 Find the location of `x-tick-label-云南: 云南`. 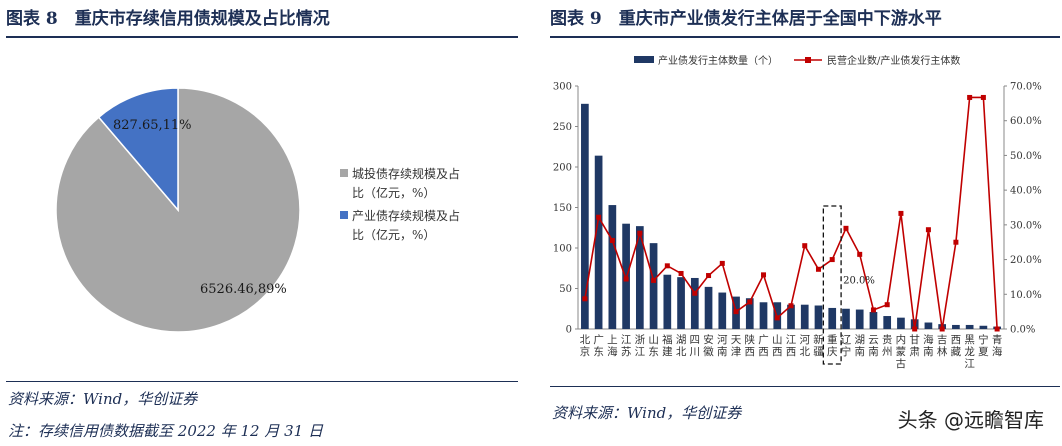

x-tick-label-云南: 云南 is located at coordinates (873, 346).